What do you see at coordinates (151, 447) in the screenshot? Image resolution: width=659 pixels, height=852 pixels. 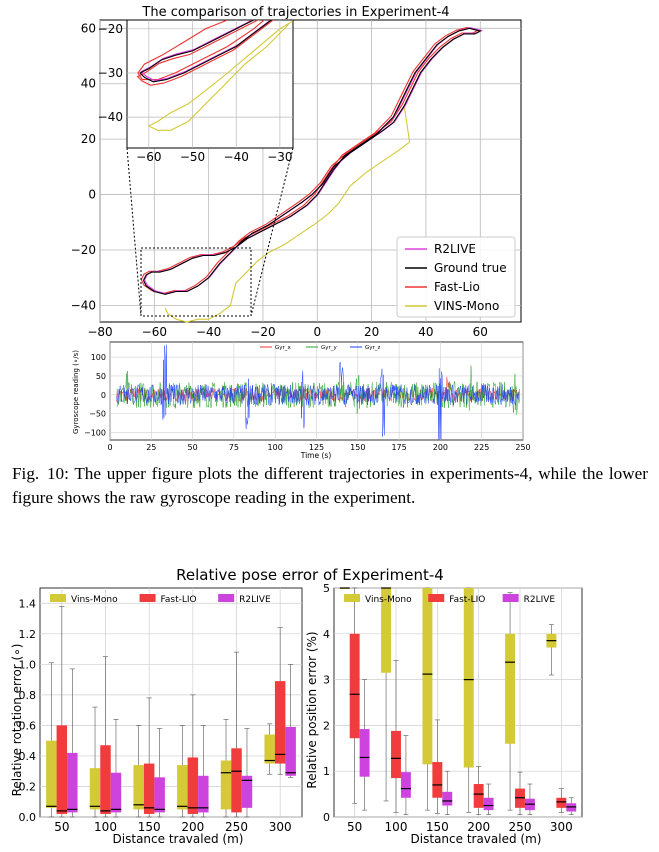 I see `gyro-x-tick-label: 25` at bounding box center [151, 447].